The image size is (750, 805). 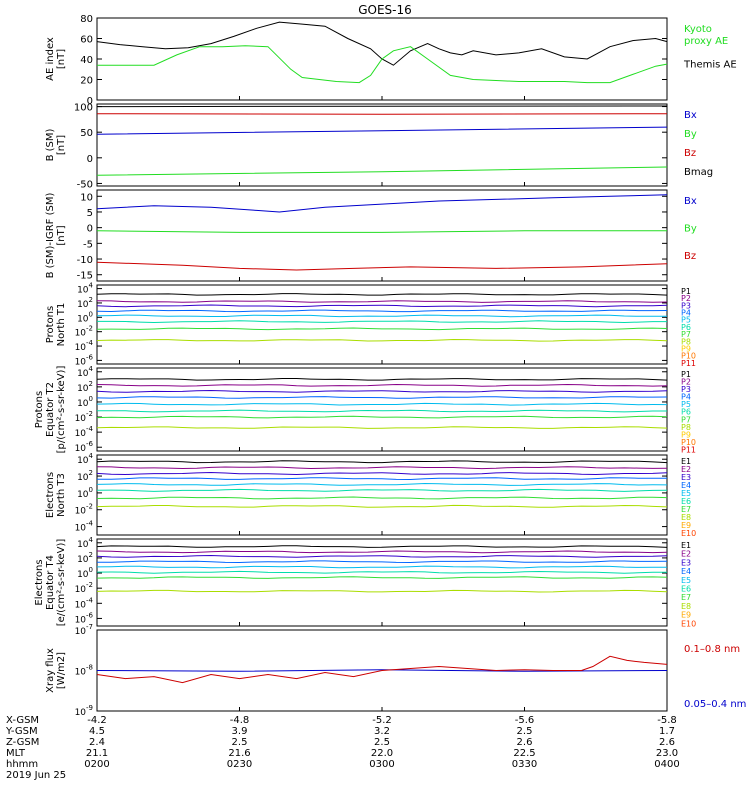 What do you see at coordinates (382, 720) in the screenshot?
I see `footer-value: -5.2` at bounding box center [382, 720].